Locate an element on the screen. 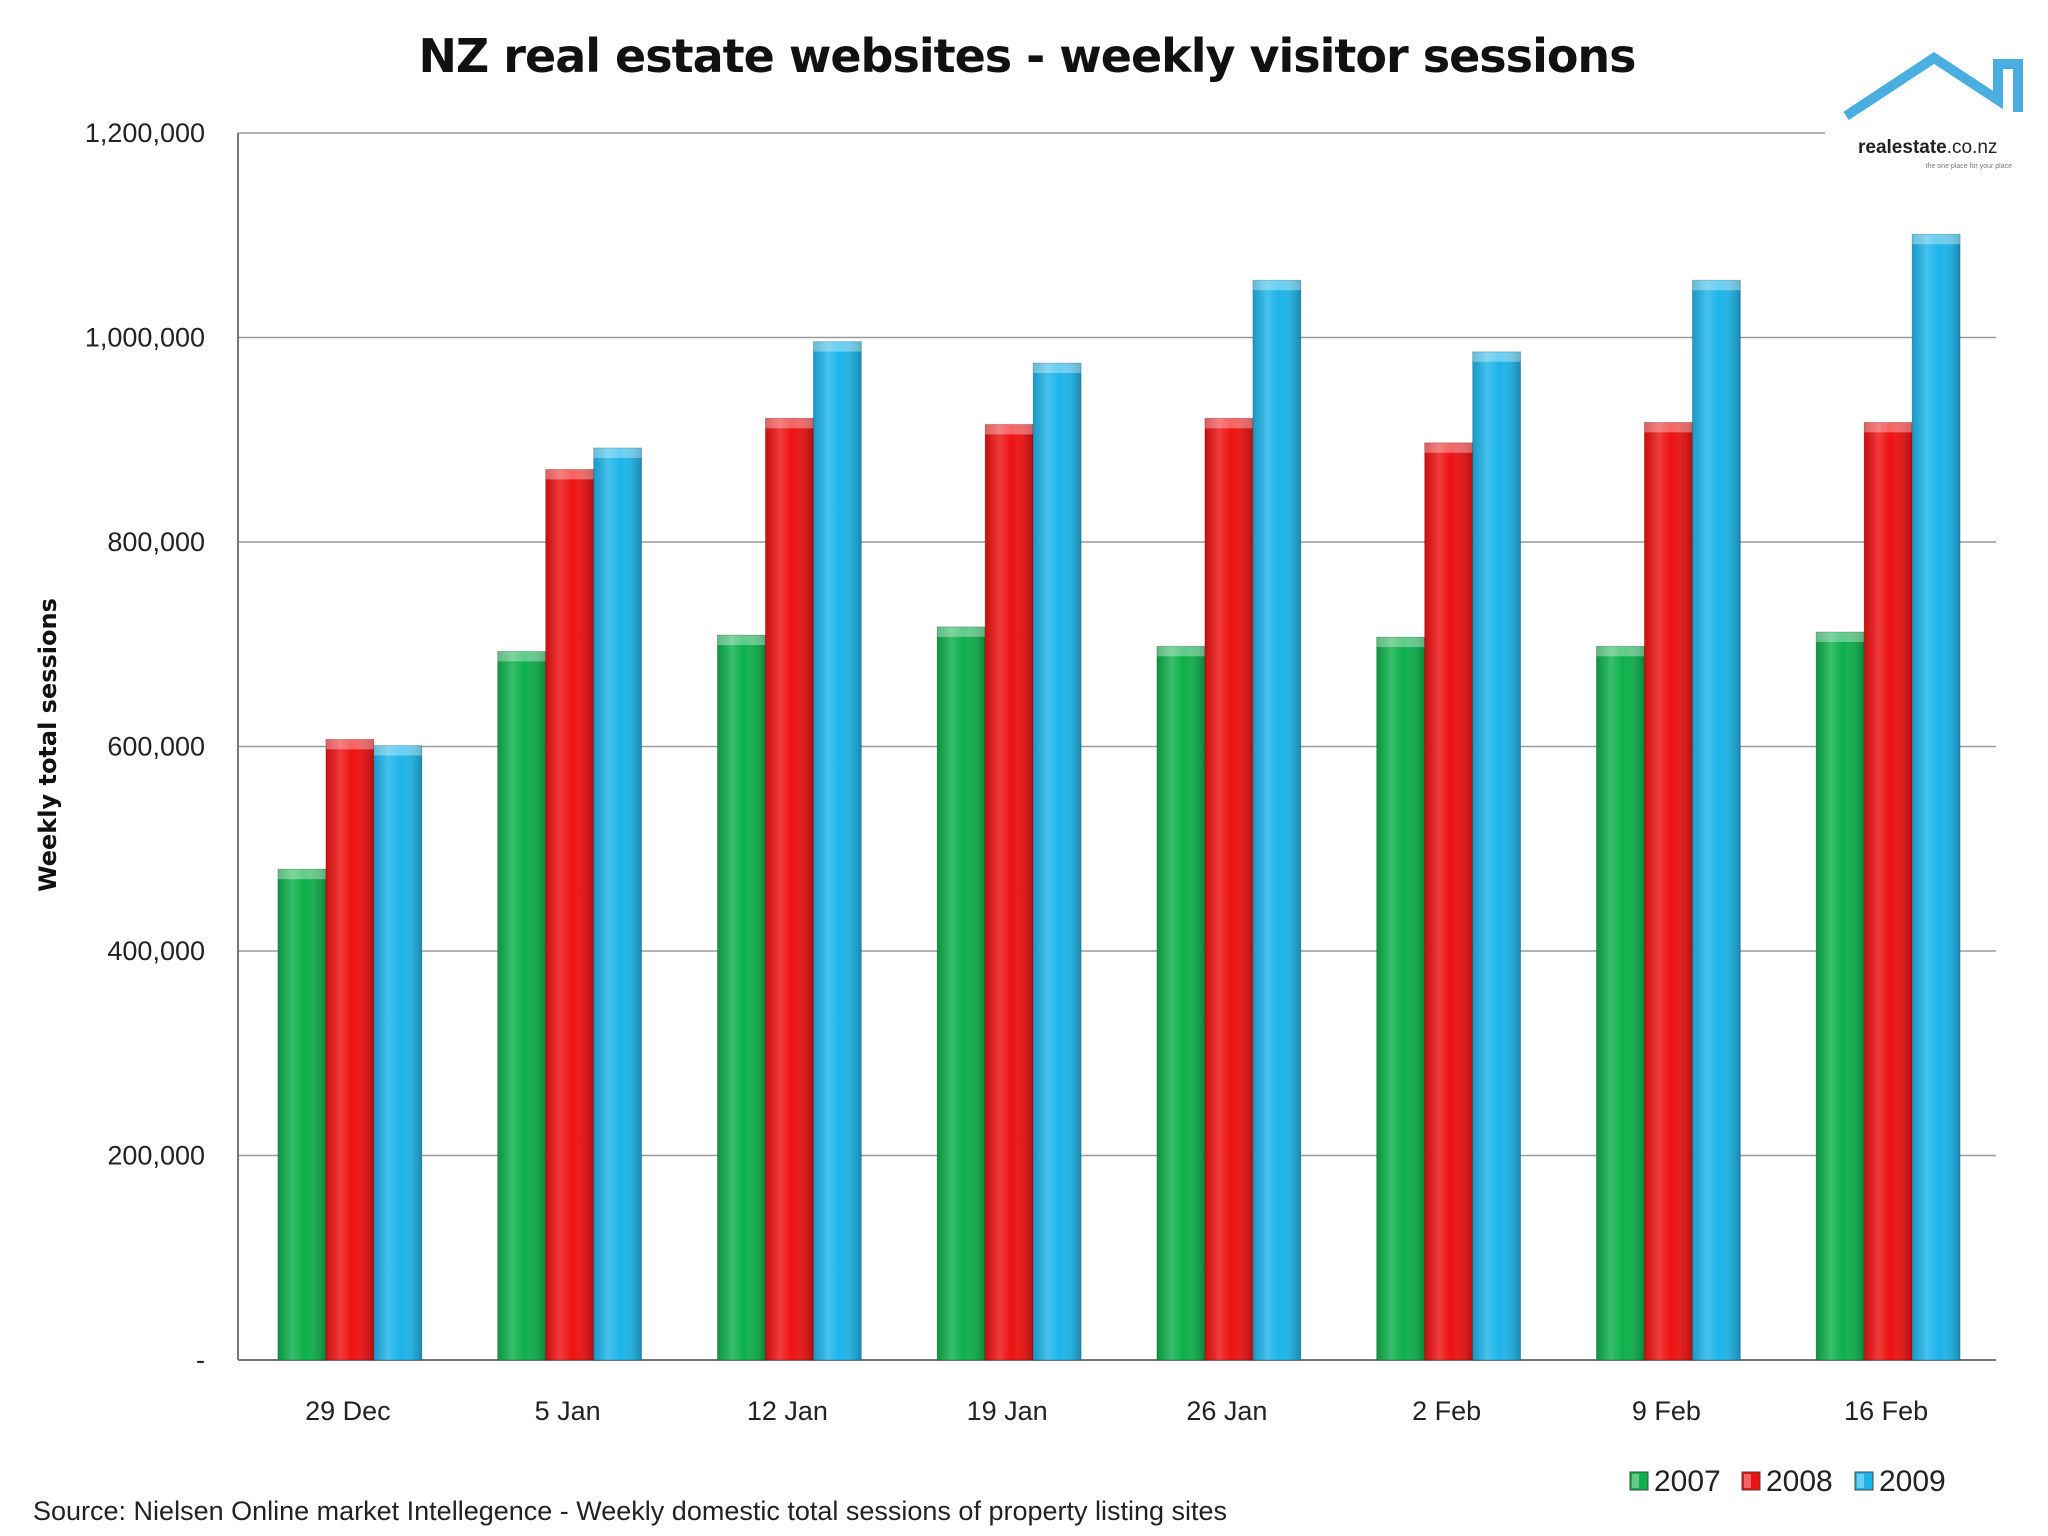 This screenshot has height=1536, width=2048. bar-2007-19-jan is located at coordinates (961, 993).